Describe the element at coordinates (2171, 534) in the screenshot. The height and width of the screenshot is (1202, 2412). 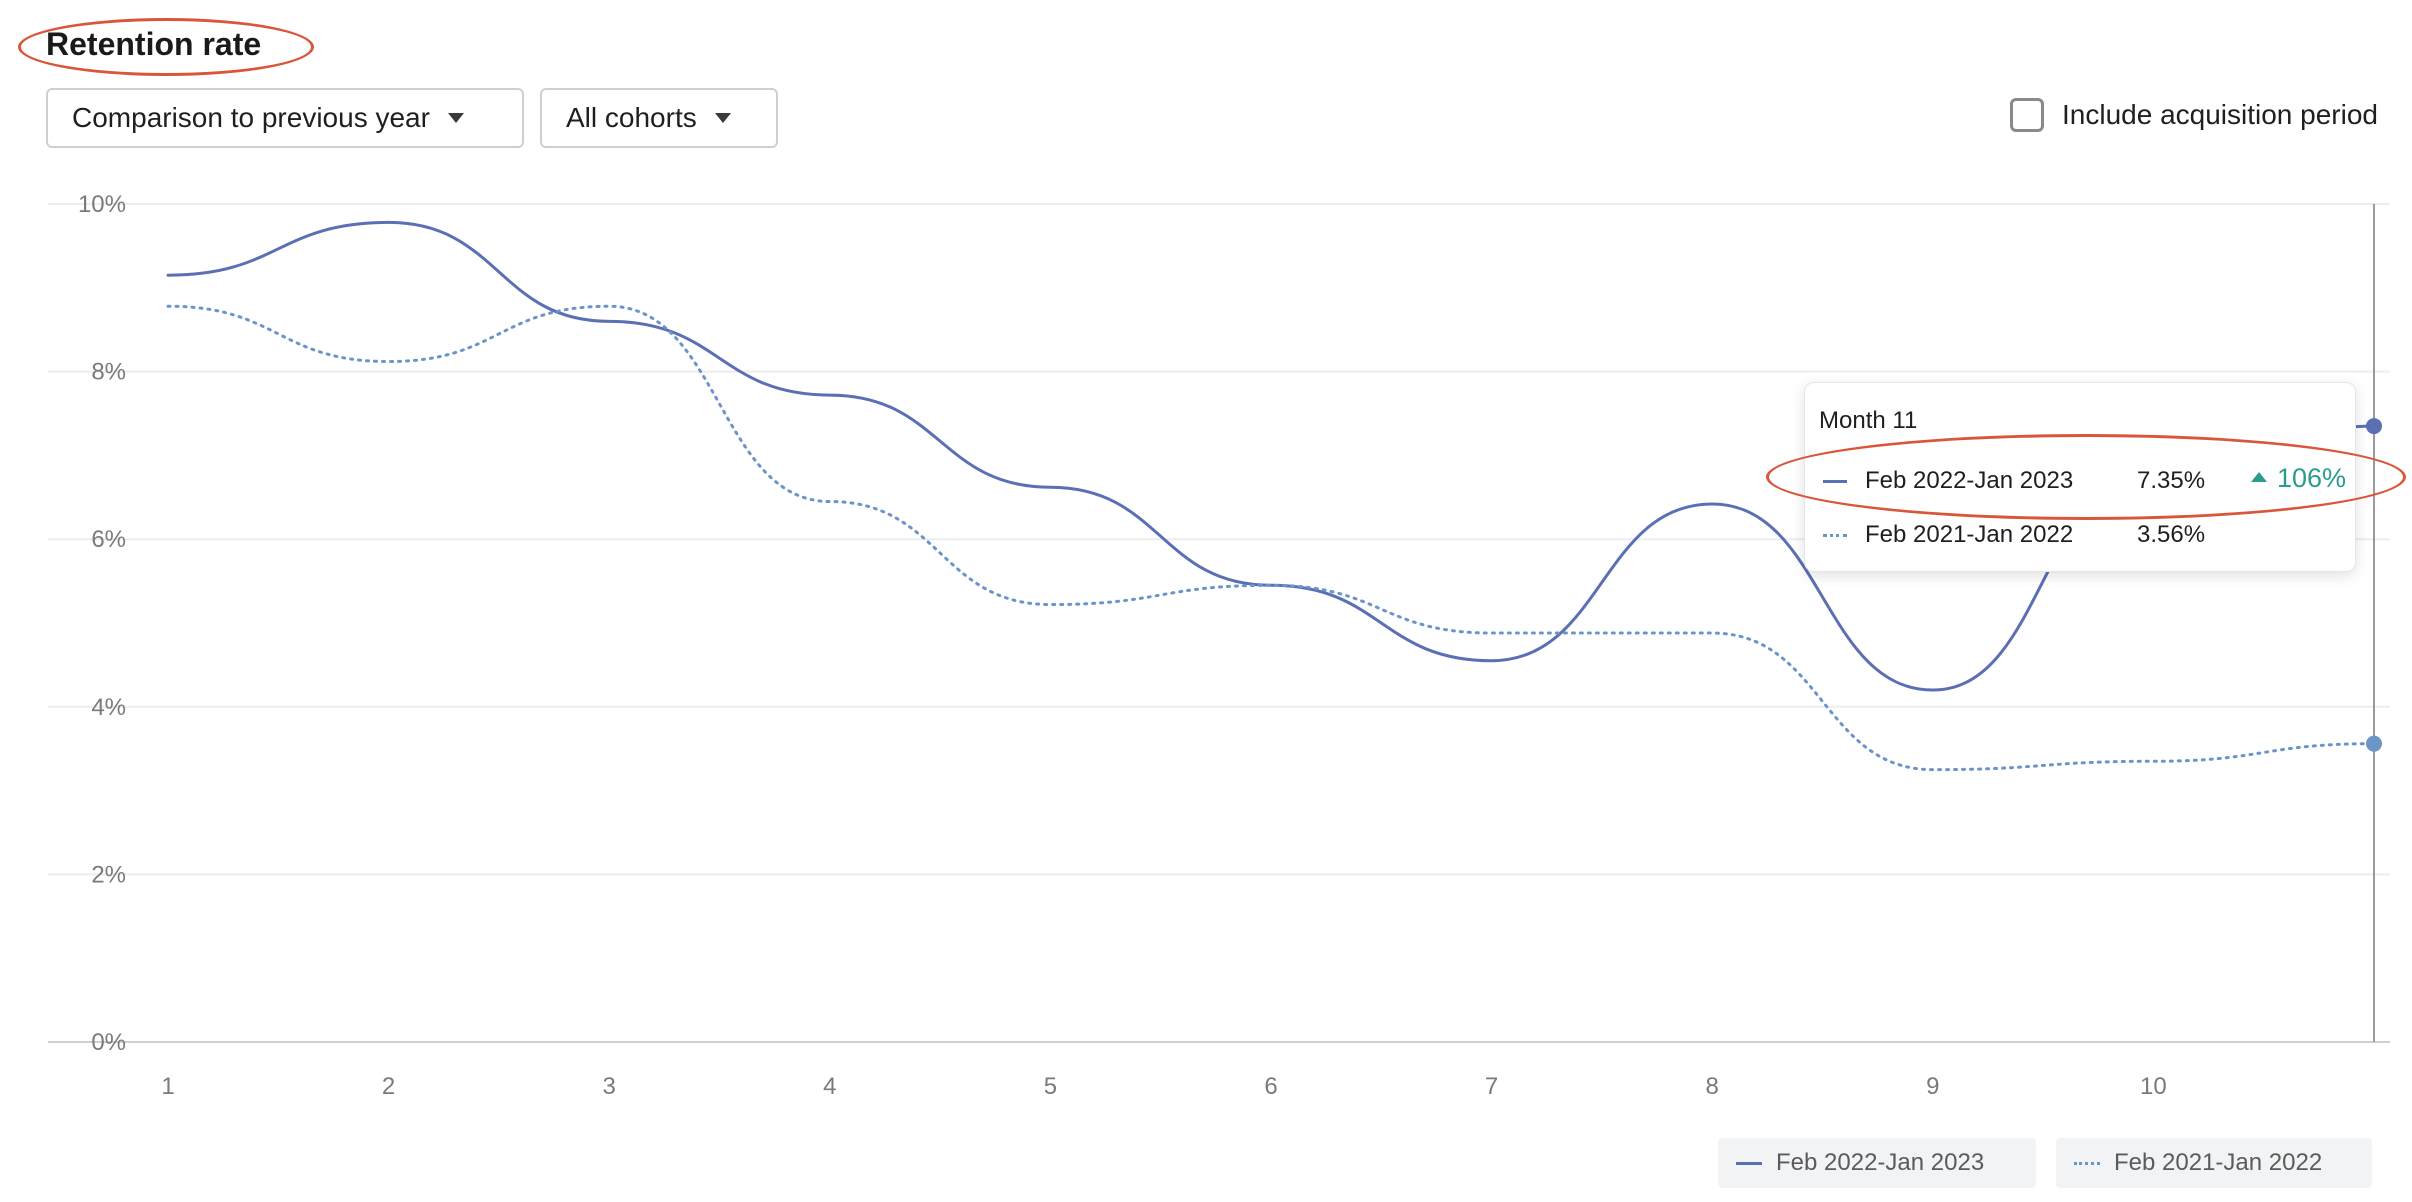
I see `tooltip-series-value: 3.56%` at that location.